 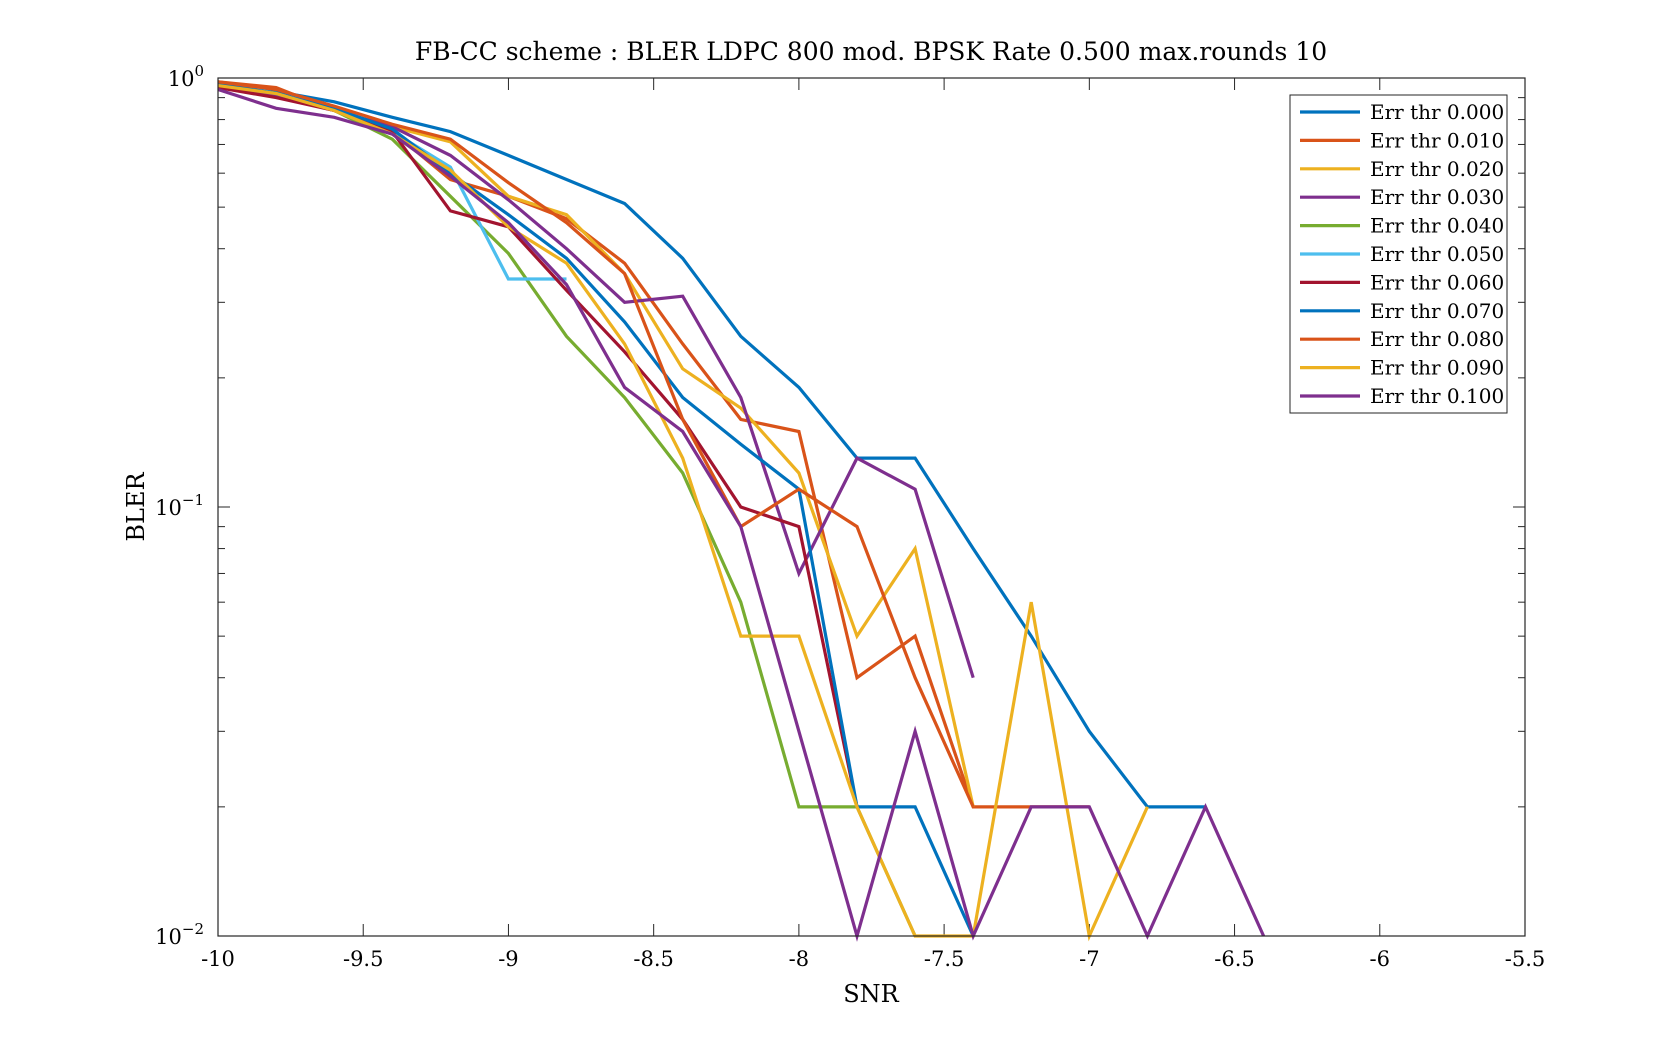 I want to click on y-tick-label: 10⁻², so click(x=179, y=934).